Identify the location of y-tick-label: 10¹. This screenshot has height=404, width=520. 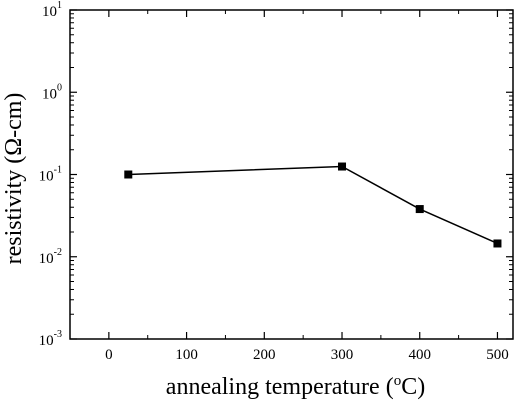
(52, 10).